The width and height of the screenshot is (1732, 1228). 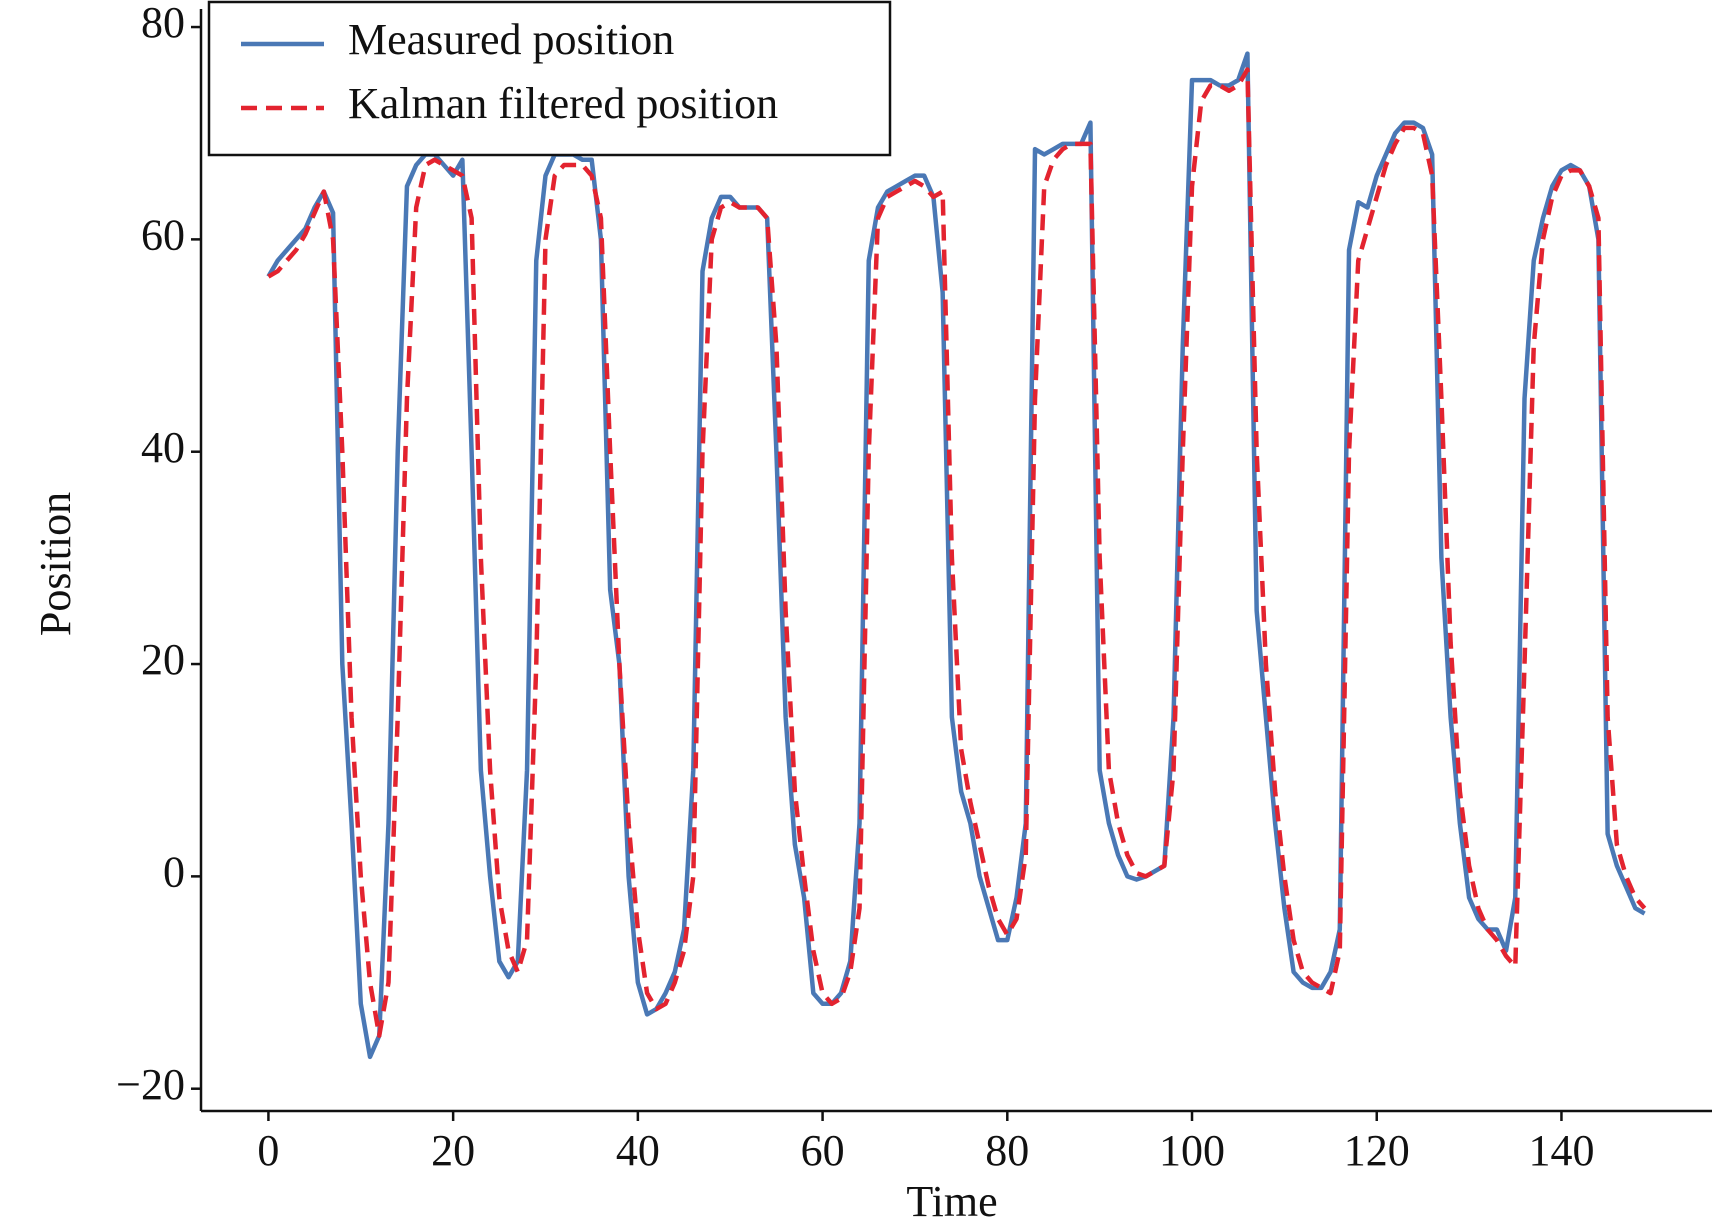 I want to click on y-tick-label: −20, so click(x=150, y=1084).